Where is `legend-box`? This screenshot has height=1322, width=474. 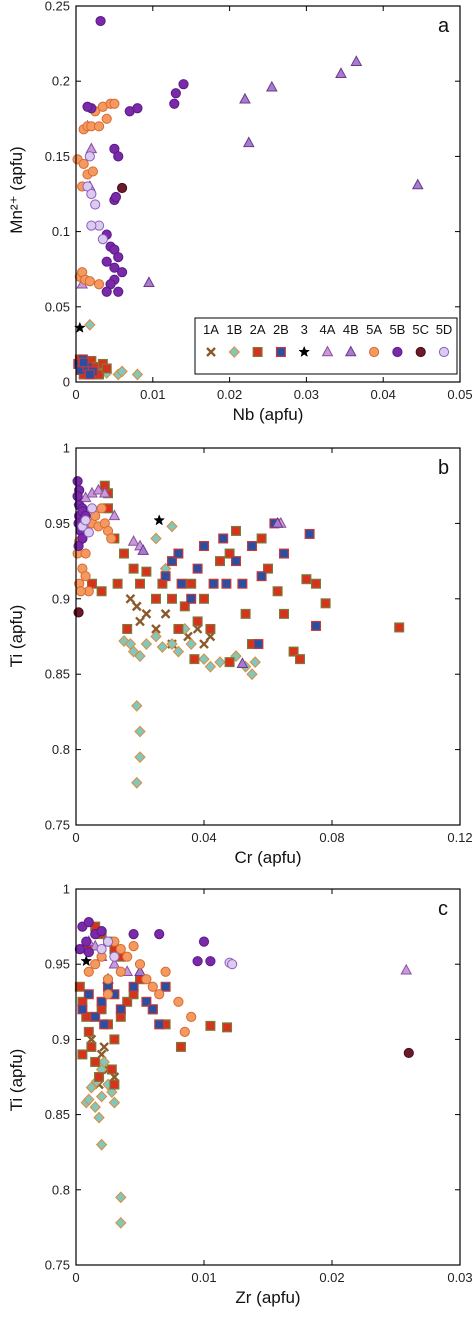 legend-box is located at coordinates (326, 346).